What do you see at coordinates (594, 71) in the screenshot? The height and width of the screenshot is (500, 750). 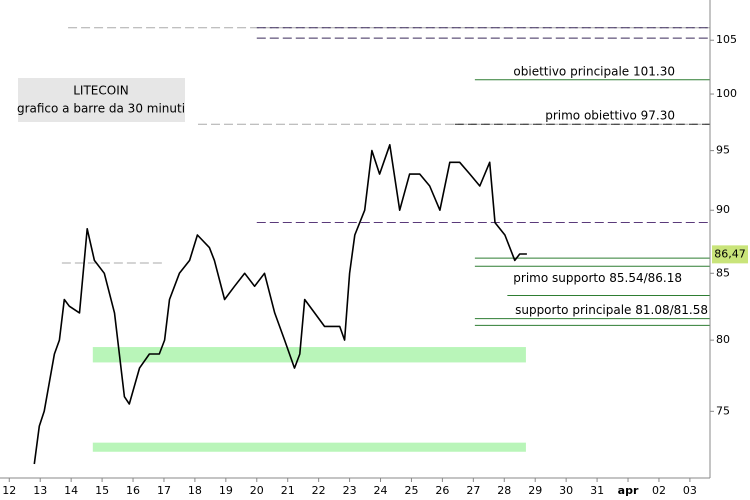 I see `level-label: obiettivo principale 101.30` at bounding box center [594, 71].